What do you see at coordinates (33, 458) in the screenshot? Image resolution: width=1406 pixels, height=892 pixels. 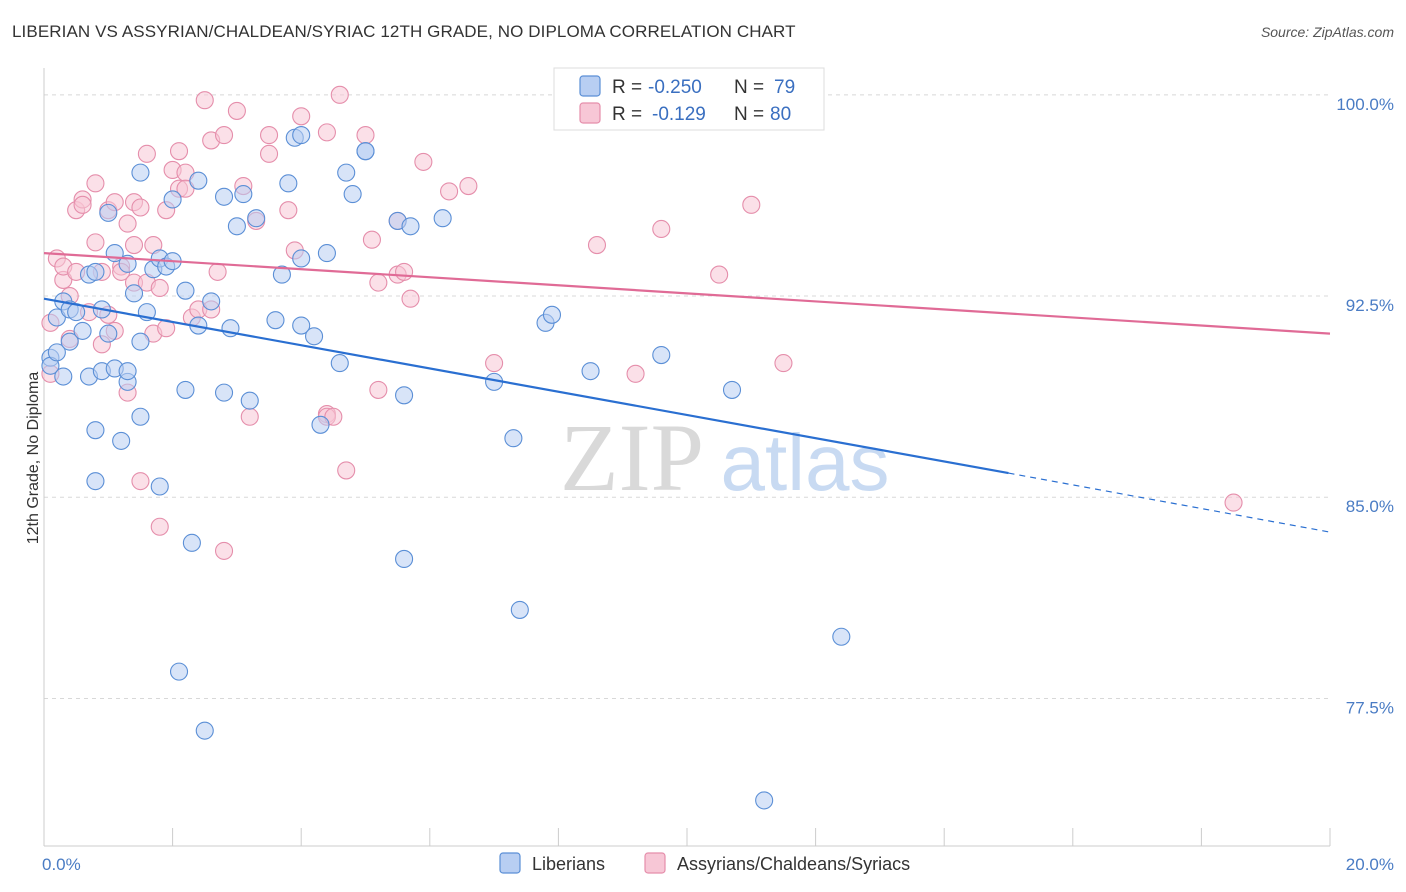 I see `y-axis-label: 12th Grade, No Diploma` at bounding box center [33, 458].